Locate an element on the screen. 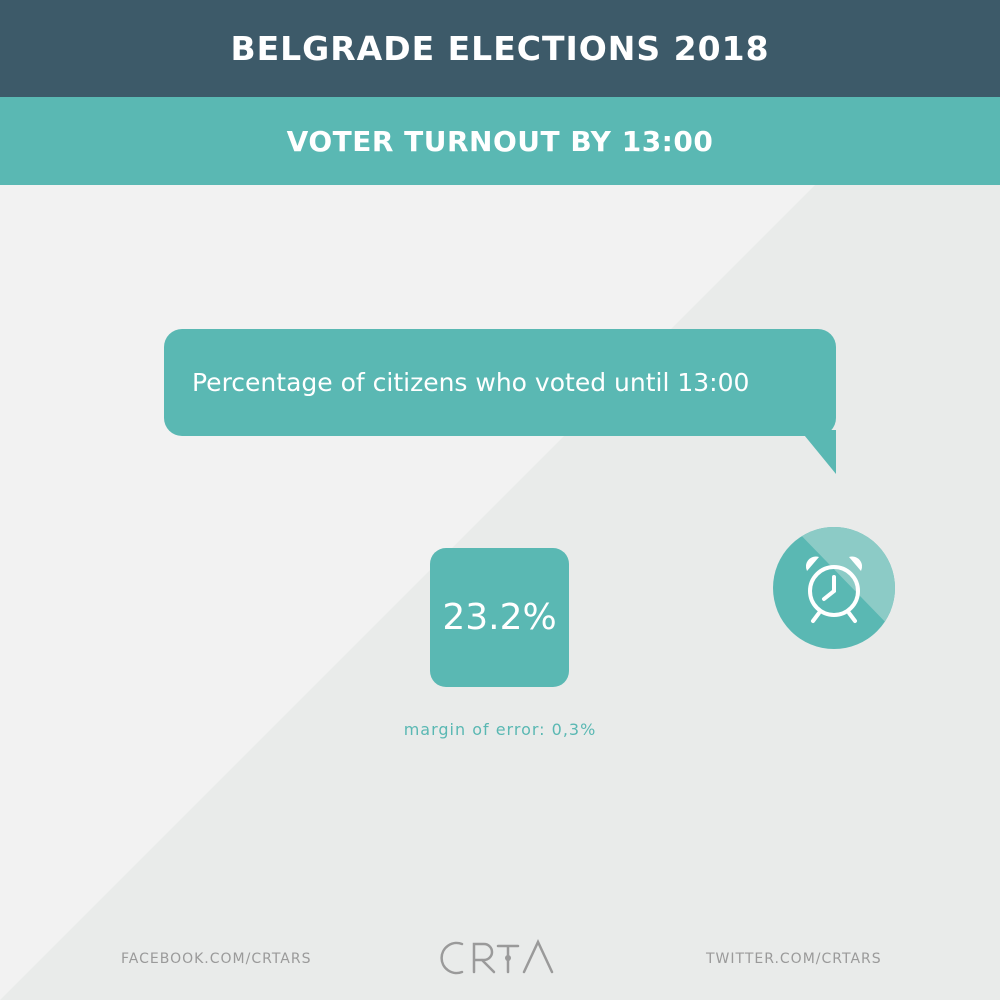  twitter-link: TWITTER.COM/CRTARS is located at coordinates (794, 959).